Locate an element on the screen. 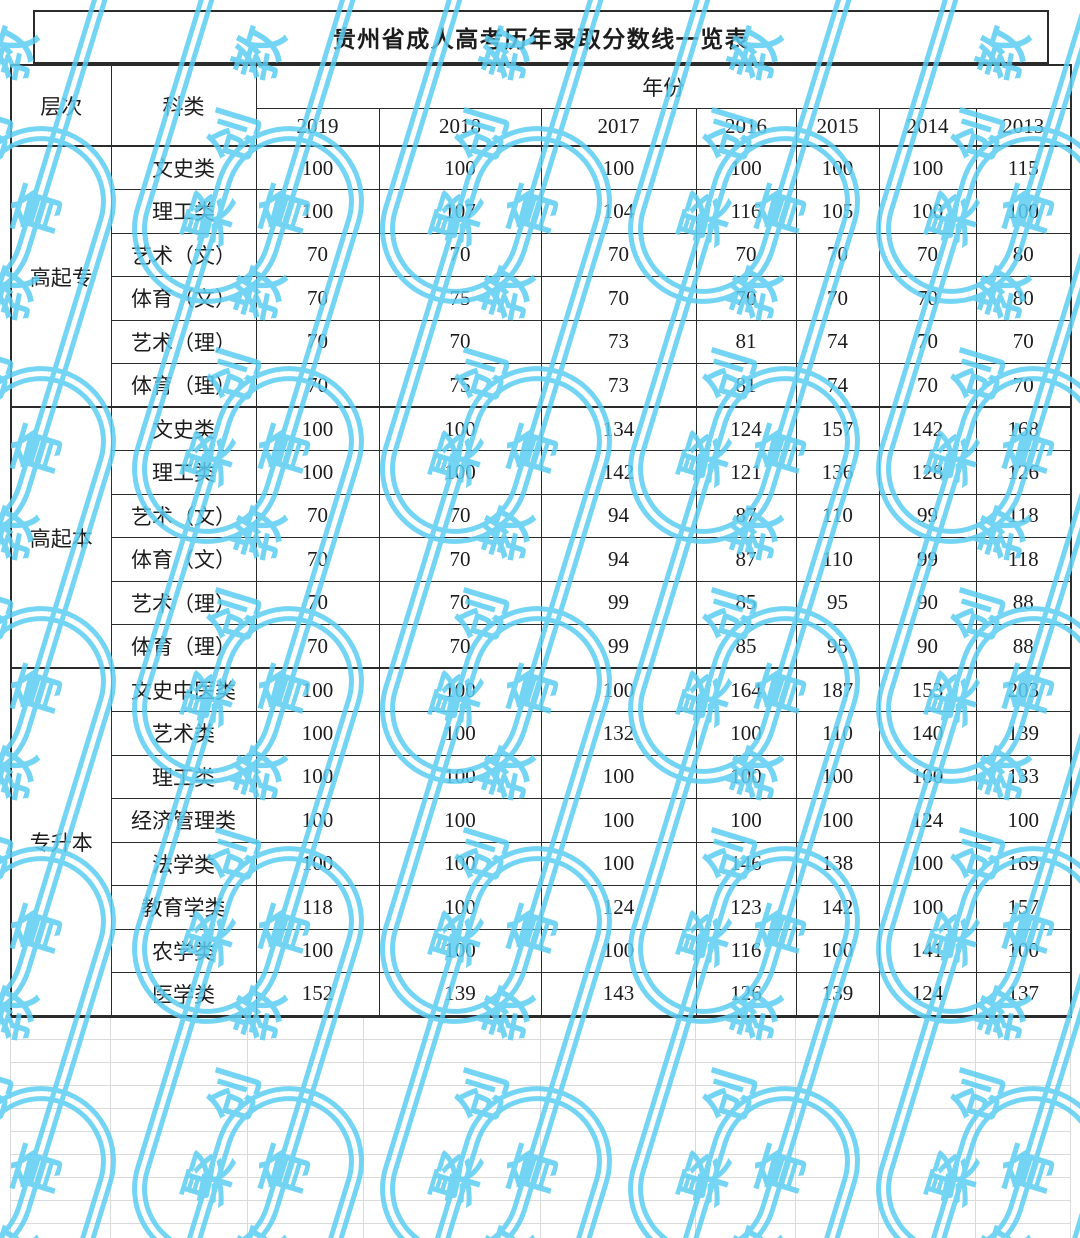 This screenshot has height=1238, width=1080. table-row: 艺术类 100 100 132 100 110 140 139 is located at coordinates (541, 733).